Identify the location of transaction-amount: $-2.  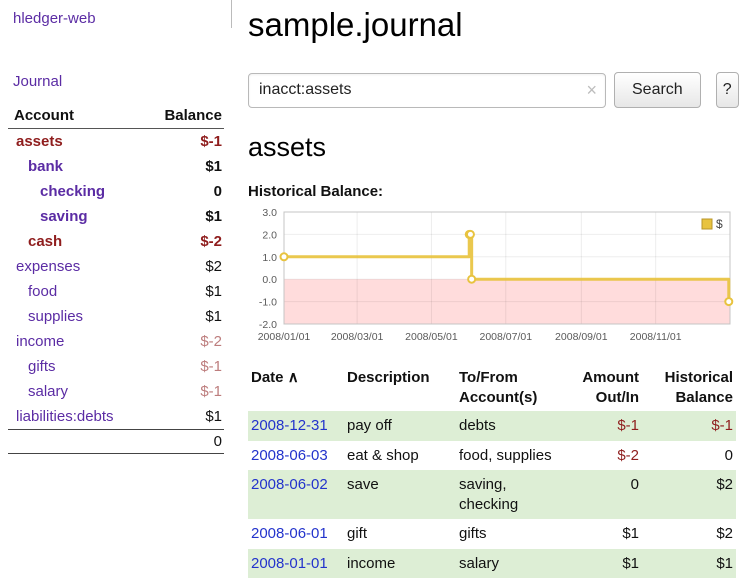
(628, 455).